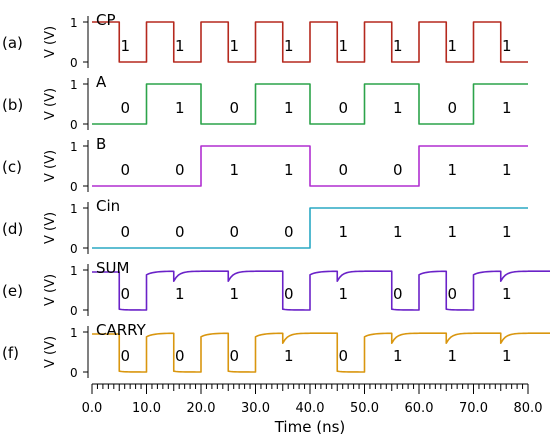 The image size is (550, 442). I want to click on series-line-sum, so click(321, 290).